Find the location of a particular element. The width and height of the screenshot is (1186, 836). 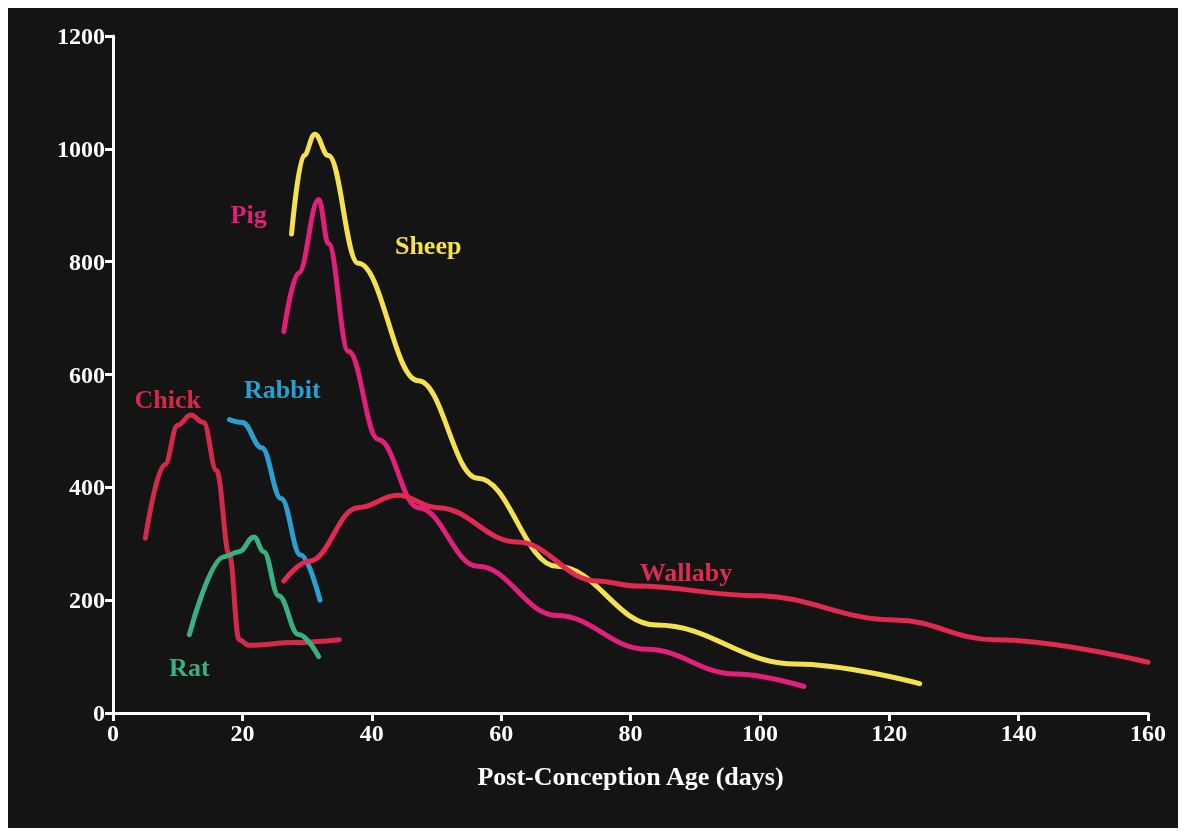

y-tick-label: 0 is located at coordinates (99, 713).